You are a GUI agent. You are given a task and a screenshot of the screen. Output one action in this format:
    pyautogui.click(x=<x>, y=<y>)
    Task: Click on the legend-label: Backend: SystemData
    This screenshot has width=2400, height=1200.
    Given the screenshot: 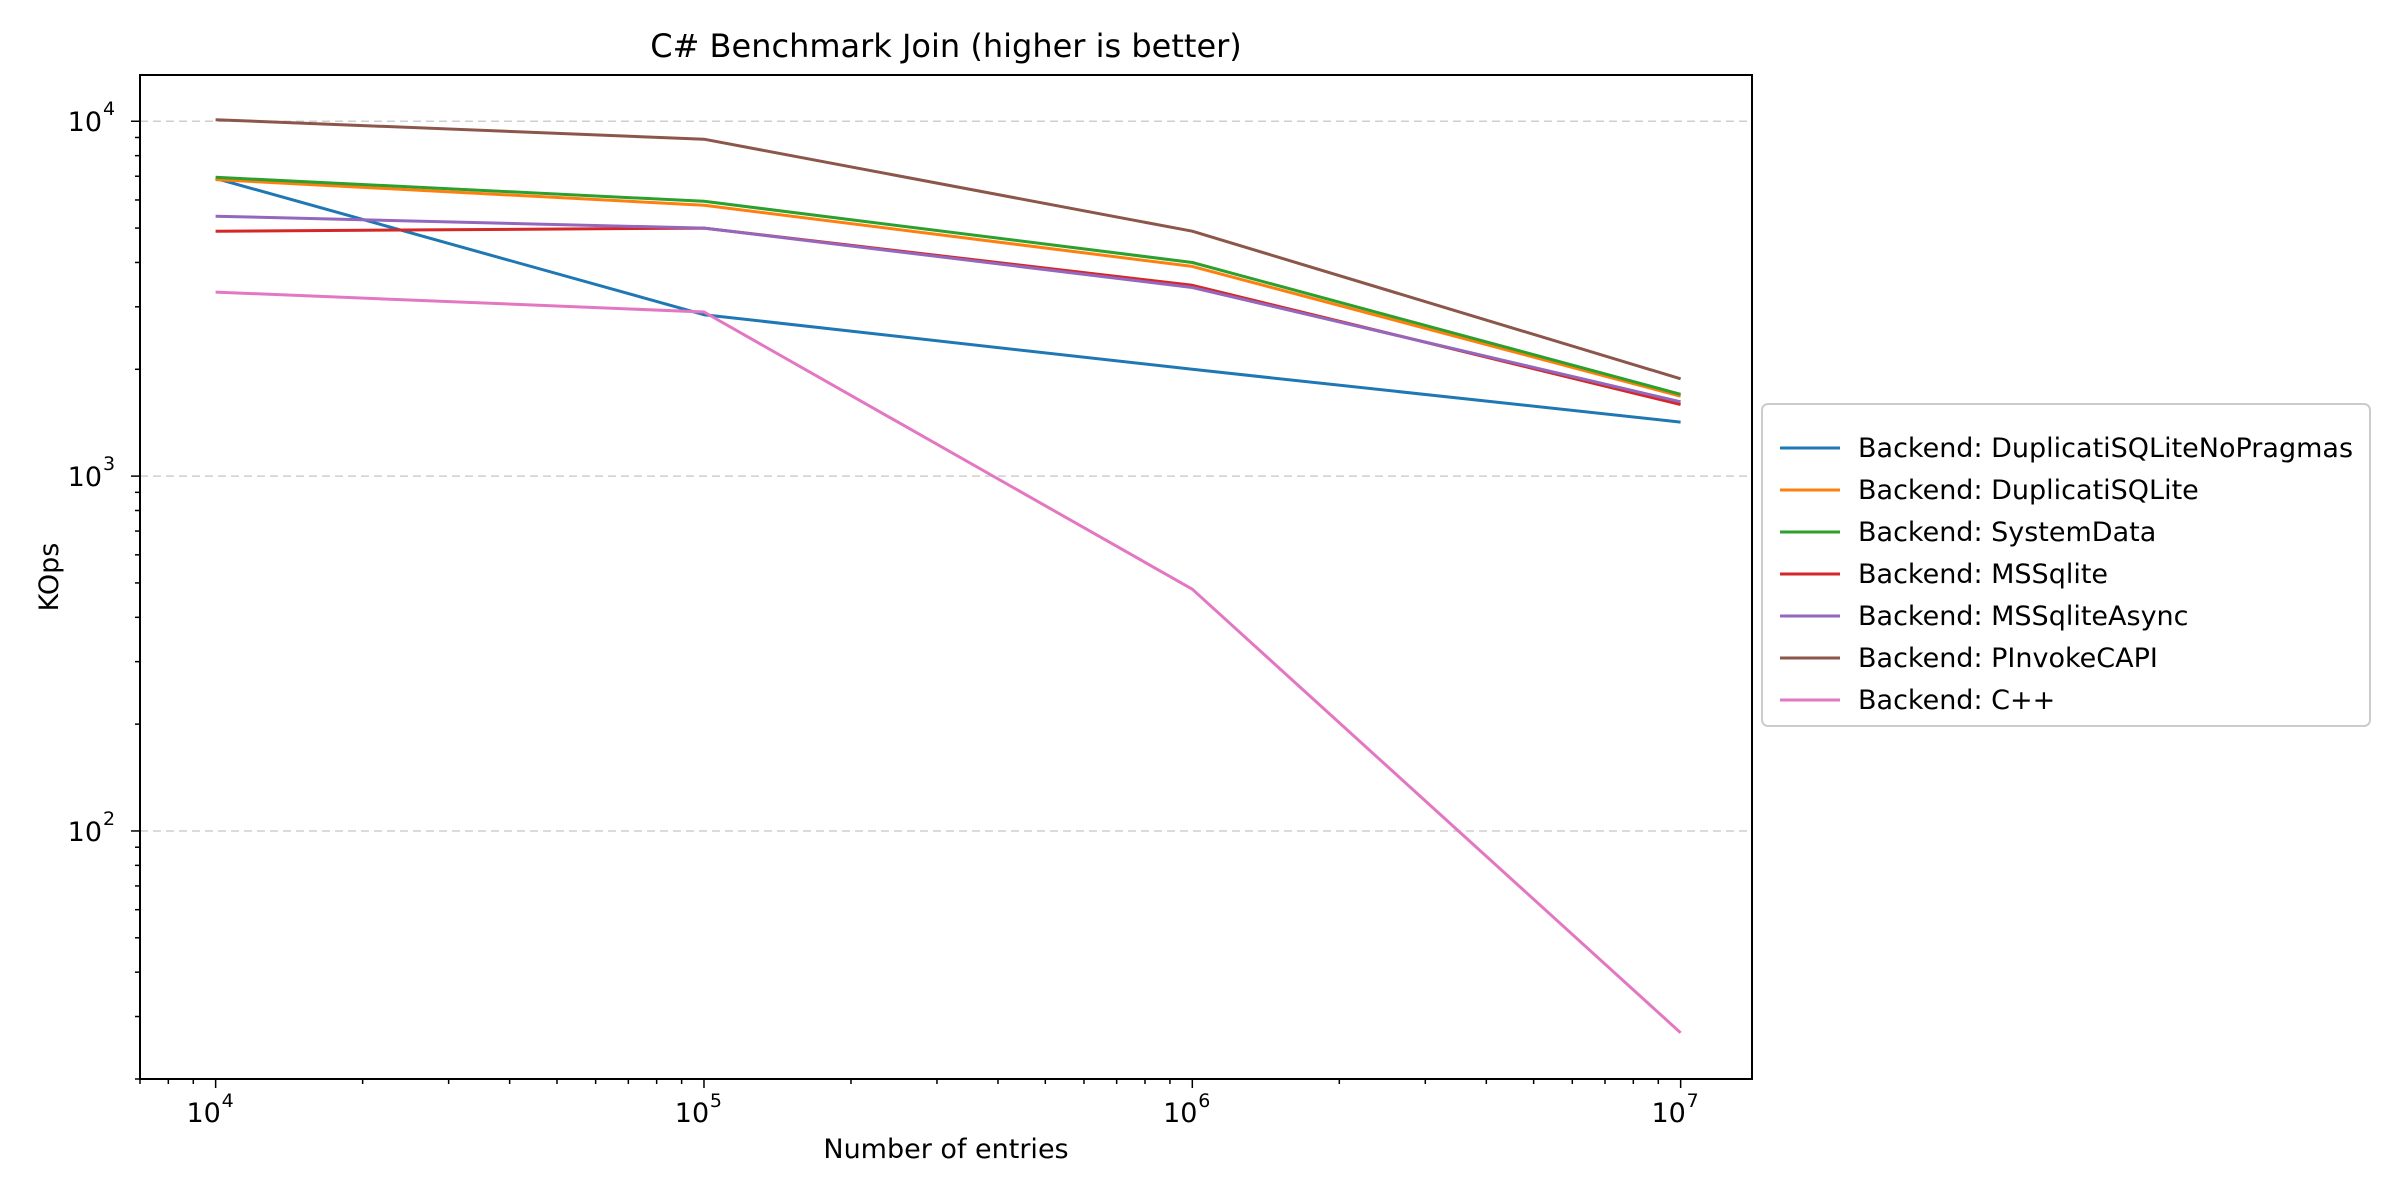 What is the action you would take?
    pyautogui.click(x=2007, y=532)
    